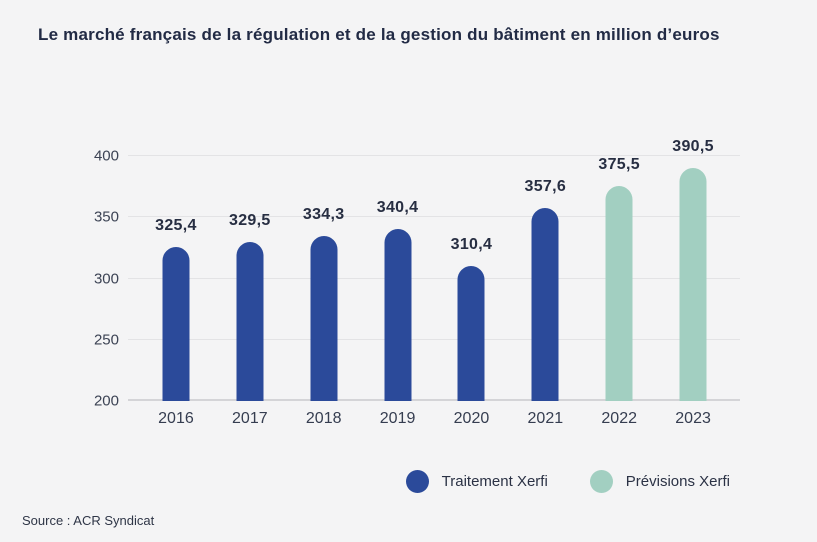 The height and width of the screenshot is (542, 817). What do you see at coordinates (494, 481) in the screenshot?
I see `legend-item-label: Traitement Xerfi` at bounding box center [494, 481].